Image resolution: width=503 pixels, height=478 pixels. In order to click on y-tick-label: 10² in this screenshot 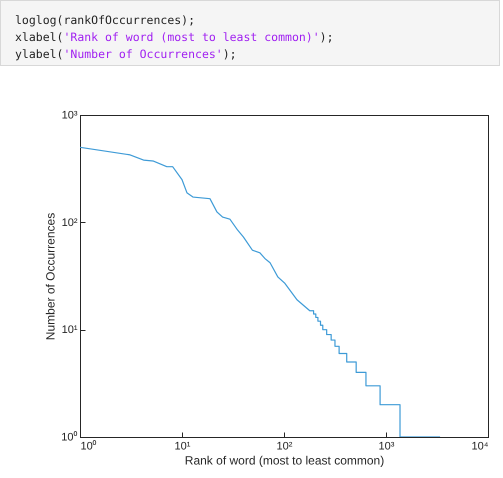, I will do `click(70, 222)`.